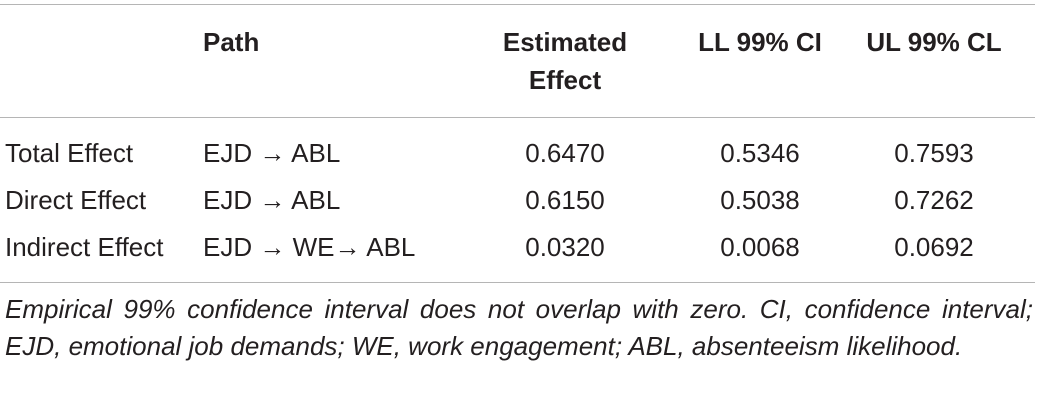 The image size is (1040, 400). I want to click on table-cell: 0.0320, so click(565, 247).